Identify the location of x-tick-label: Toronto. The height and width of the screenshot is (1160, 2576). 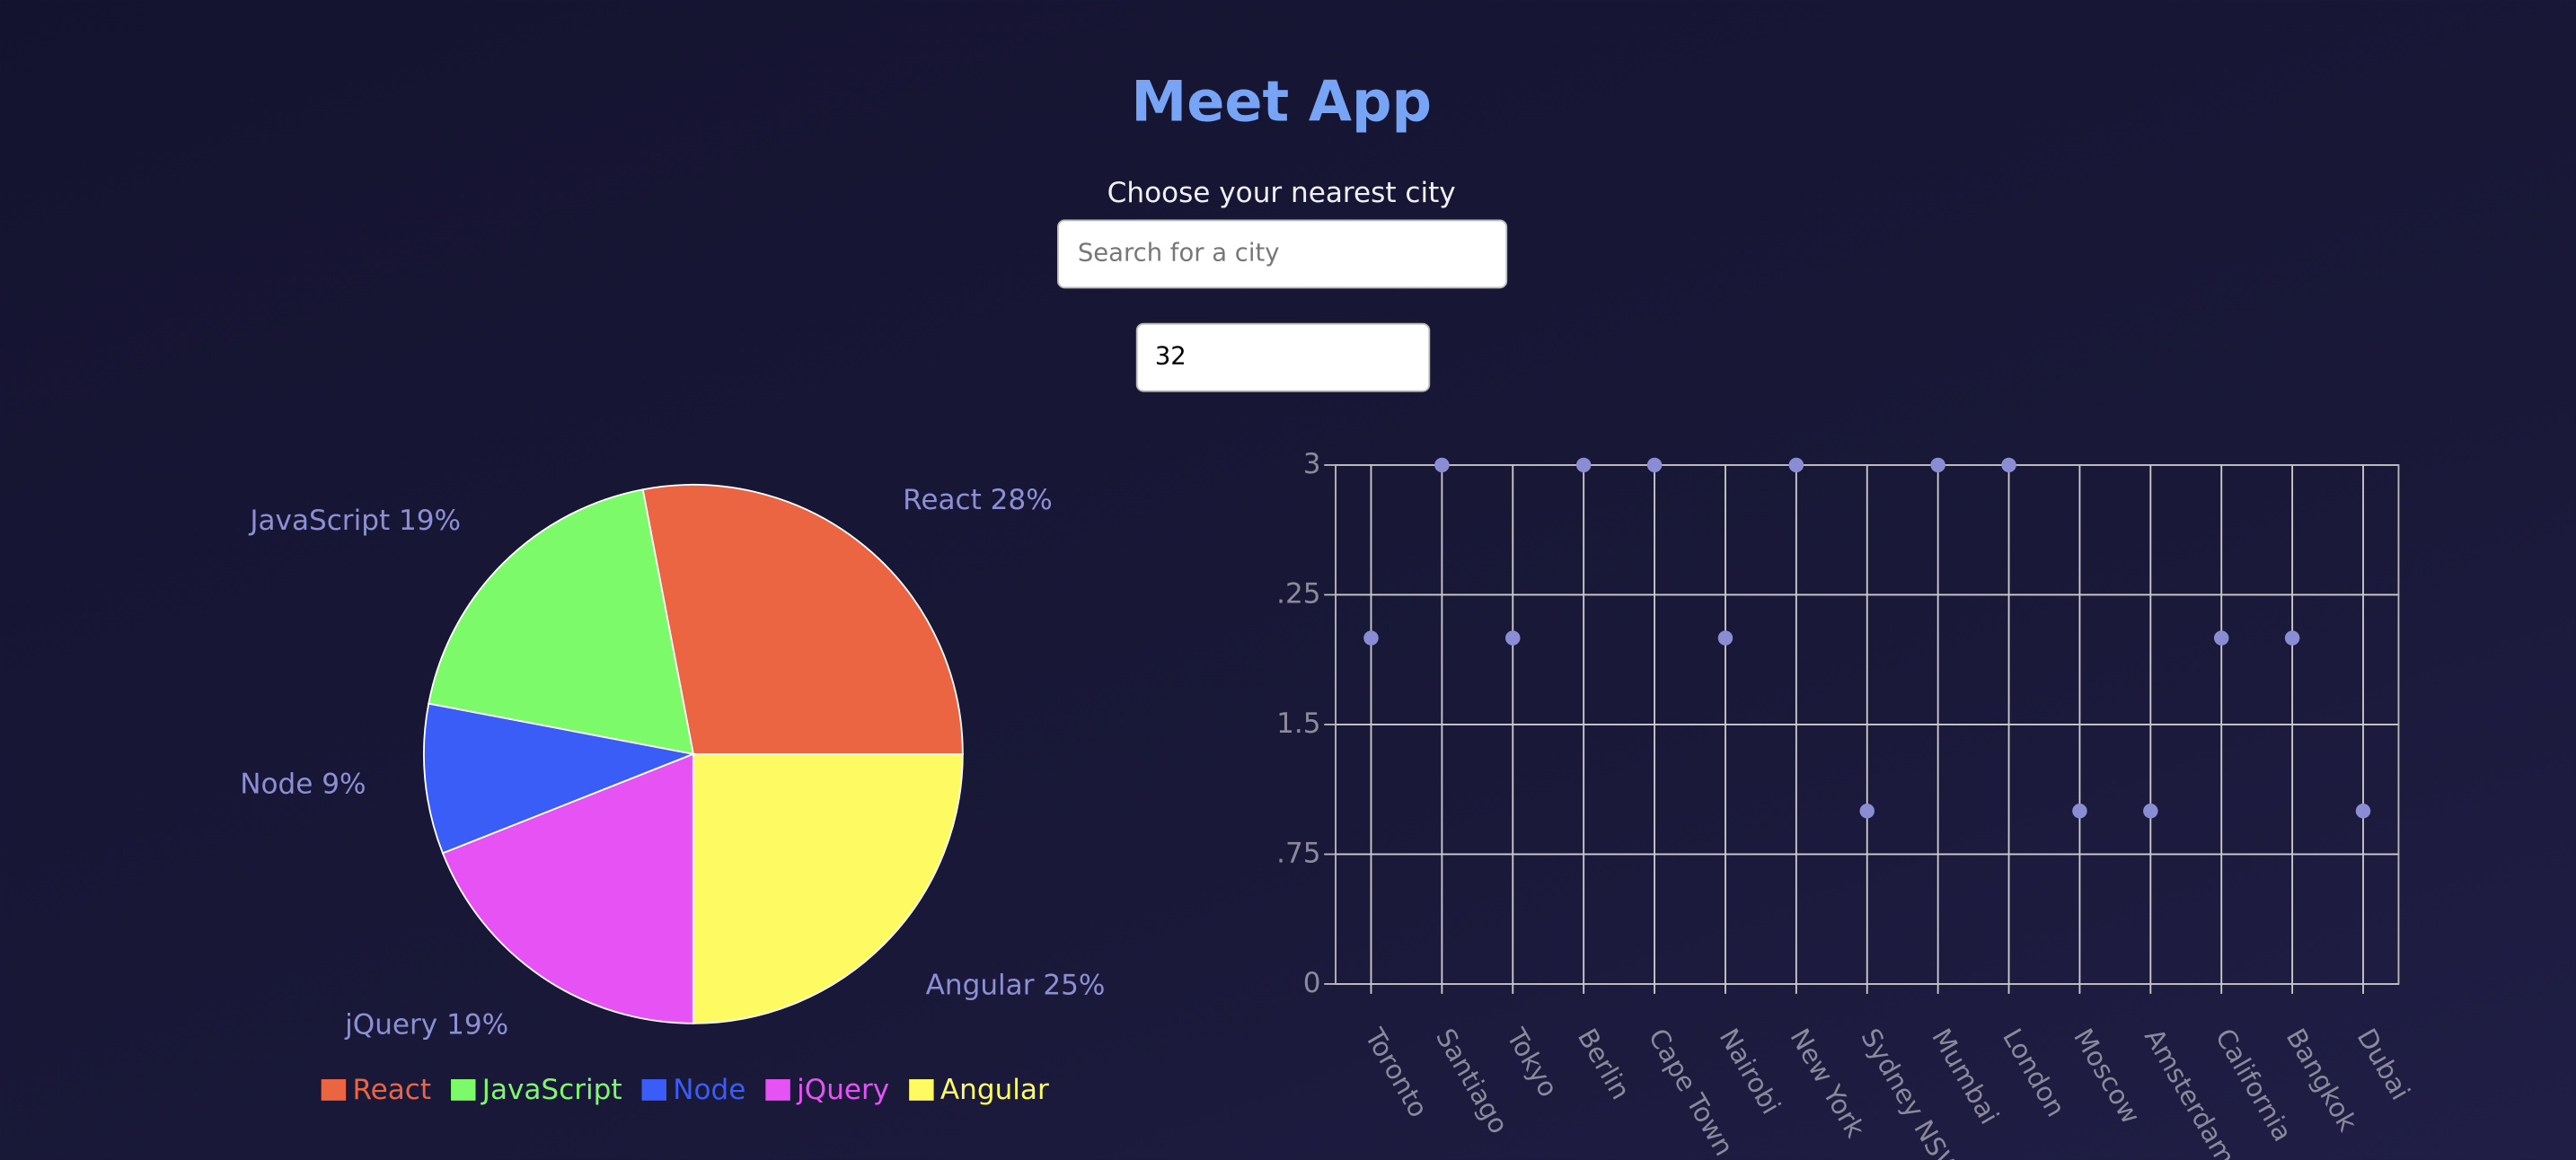
(1396, 1072).